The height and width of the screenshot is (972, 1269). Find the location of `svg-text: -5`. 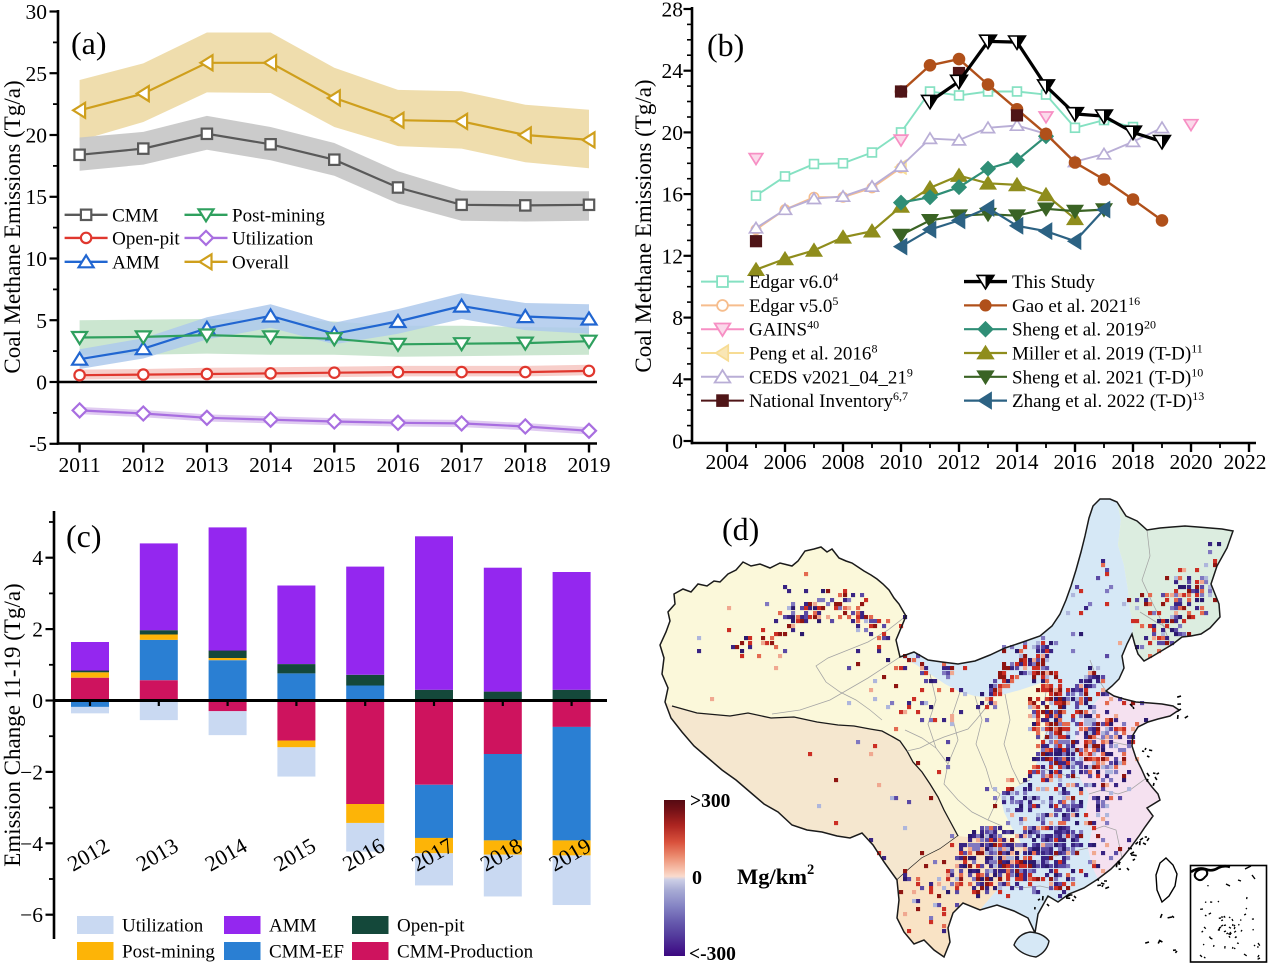

svg-text: -5 is located at coordinates (38, 444).